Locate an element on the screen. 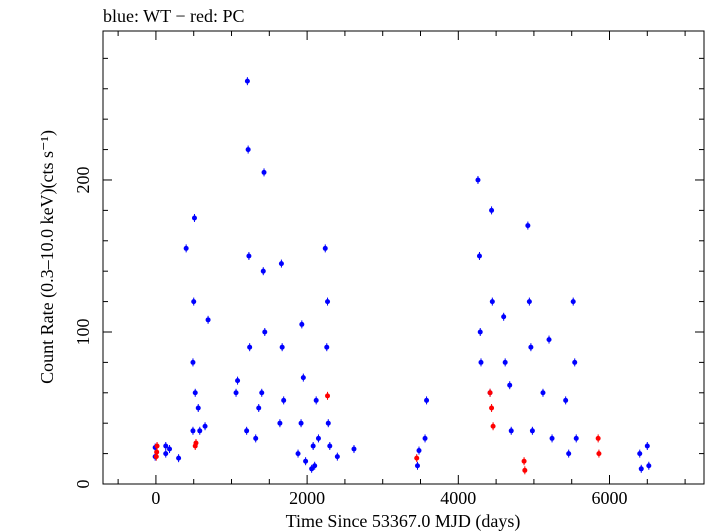 The width and height of the screenshot is (709, 532). y-tick-label: 100 is located at coordinates (83, 331).